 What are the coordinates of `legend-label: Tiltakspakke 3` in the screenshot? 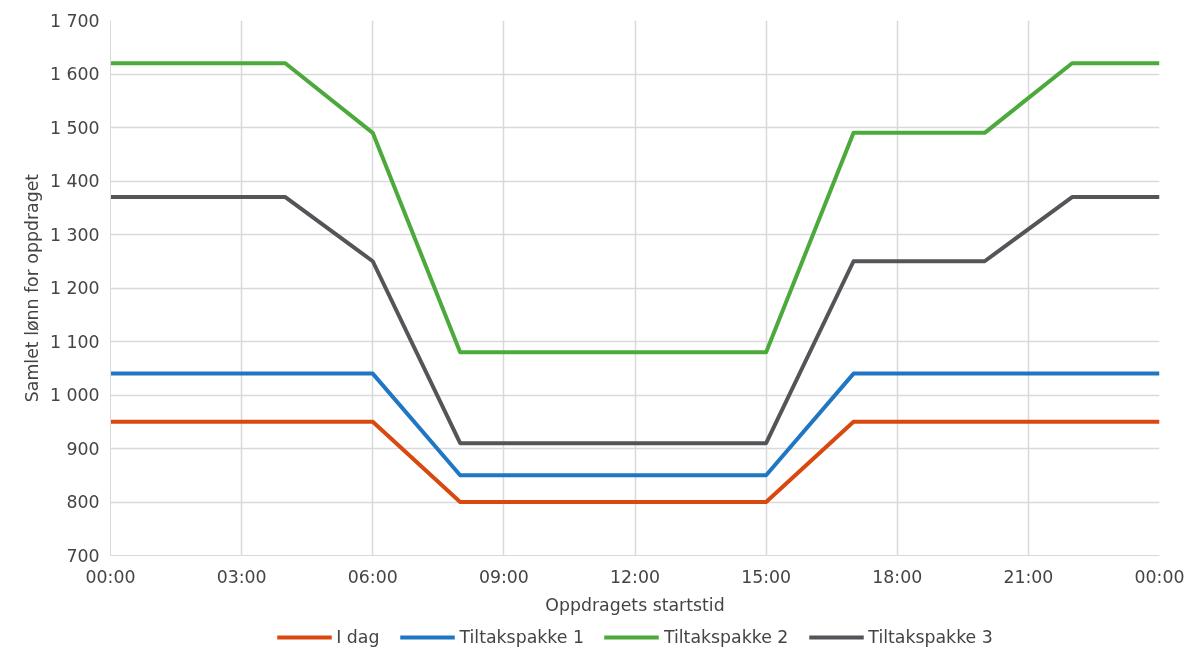 It's located at (930, 637).